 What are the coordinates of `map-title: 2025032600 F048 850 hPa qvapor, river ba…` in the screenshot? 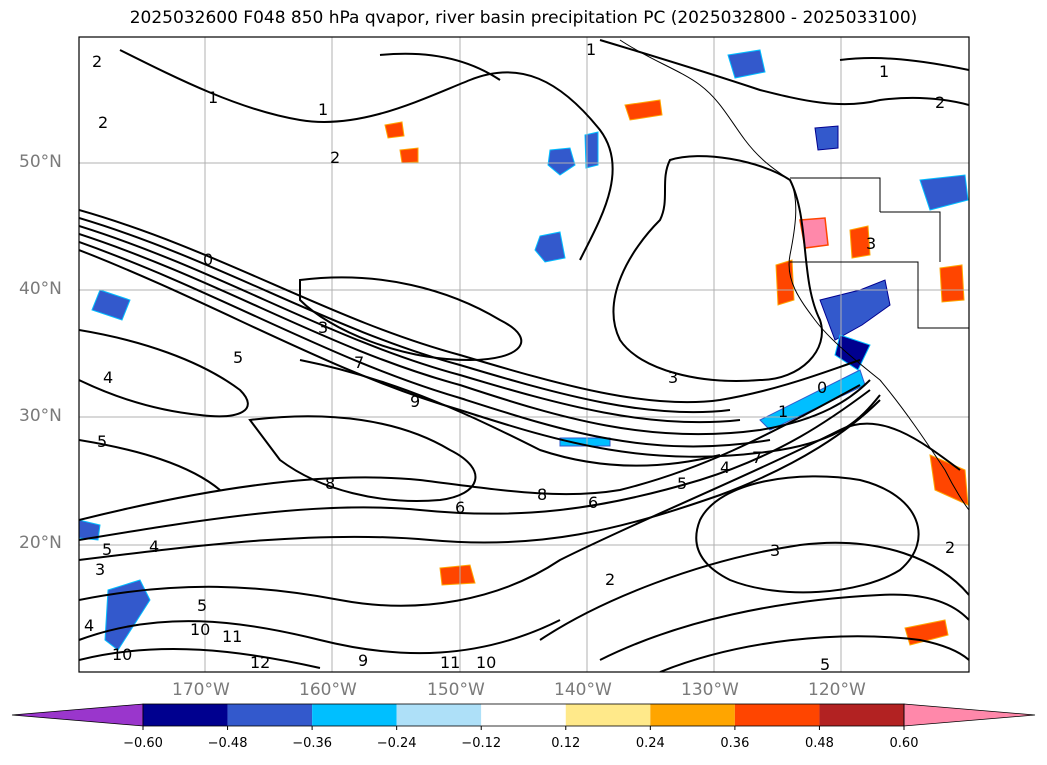 It's located at (523, 18).